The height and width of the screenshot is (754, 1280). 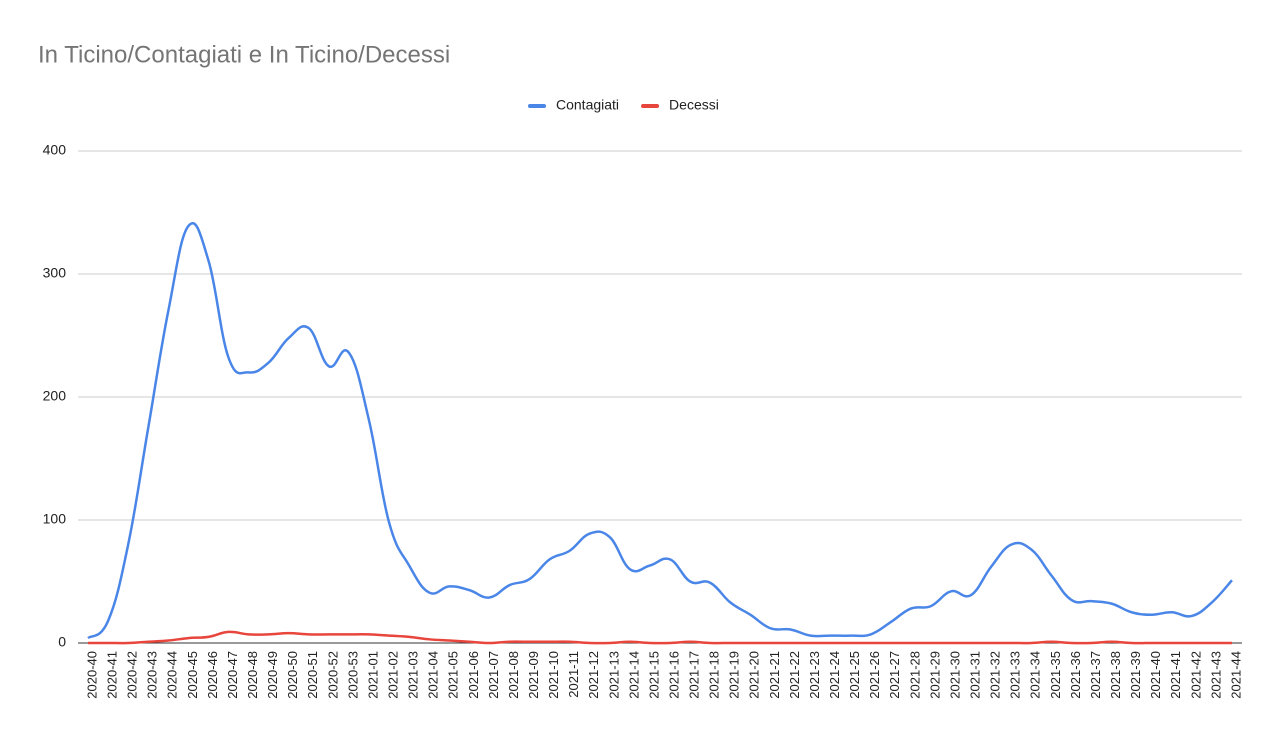 I want to click on x-tick-label: 2020-45, so click(x=192, y=675).